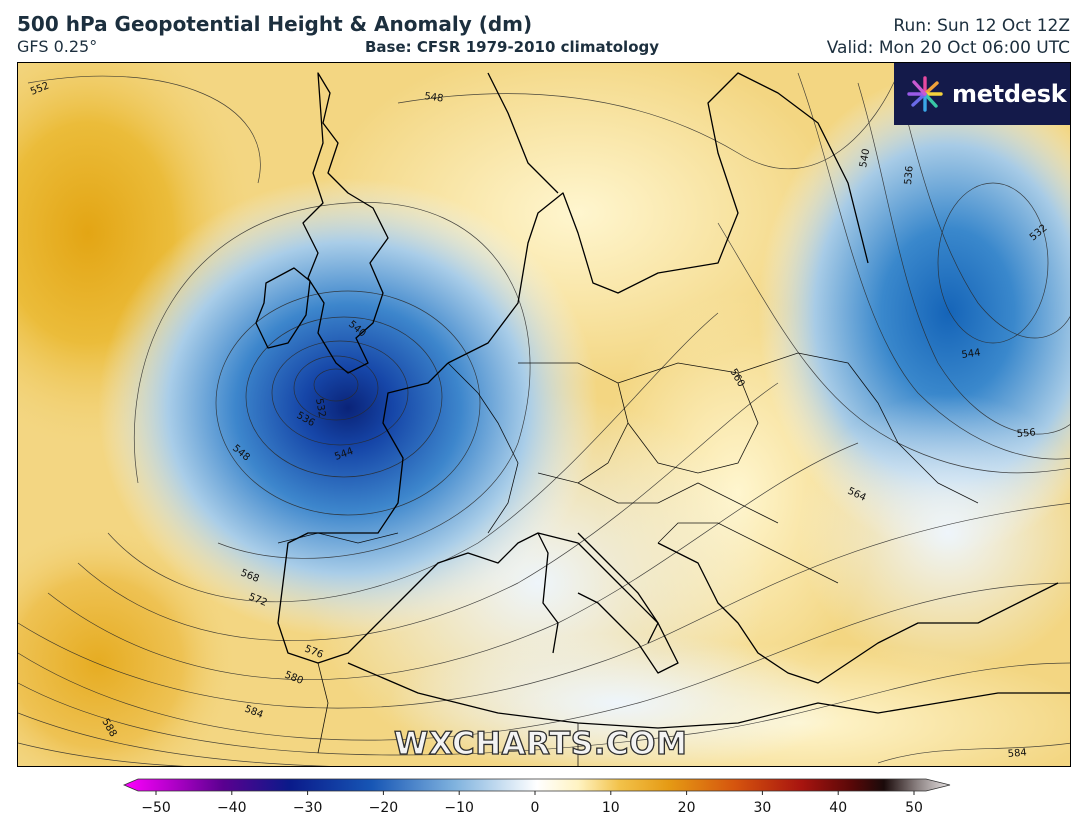 The width and height of the screenshot is (1088, 833). I want to click on corsica-sardinia-outline, so click(548, 593).